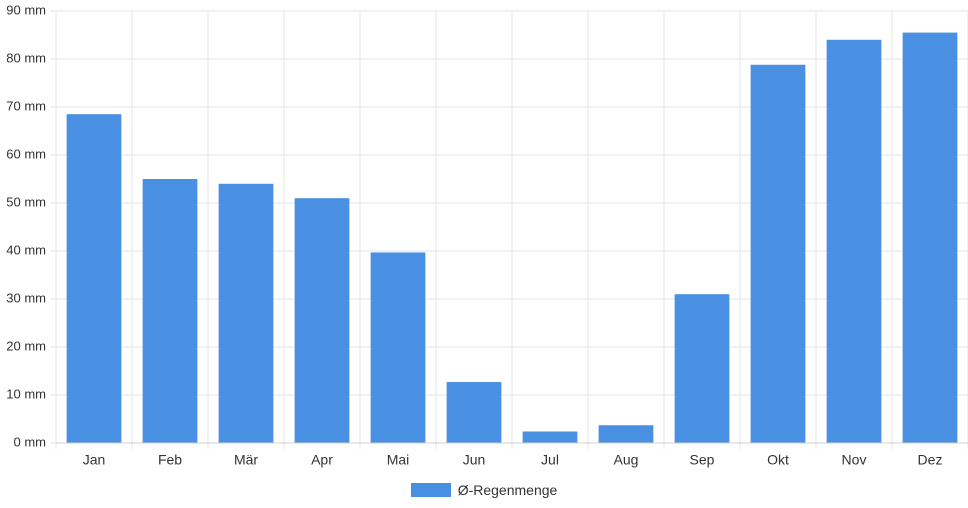  What do you see at coordinates (702, 368) in the screenshot?
I see `bar-sep` at bounding box center [702, 368].